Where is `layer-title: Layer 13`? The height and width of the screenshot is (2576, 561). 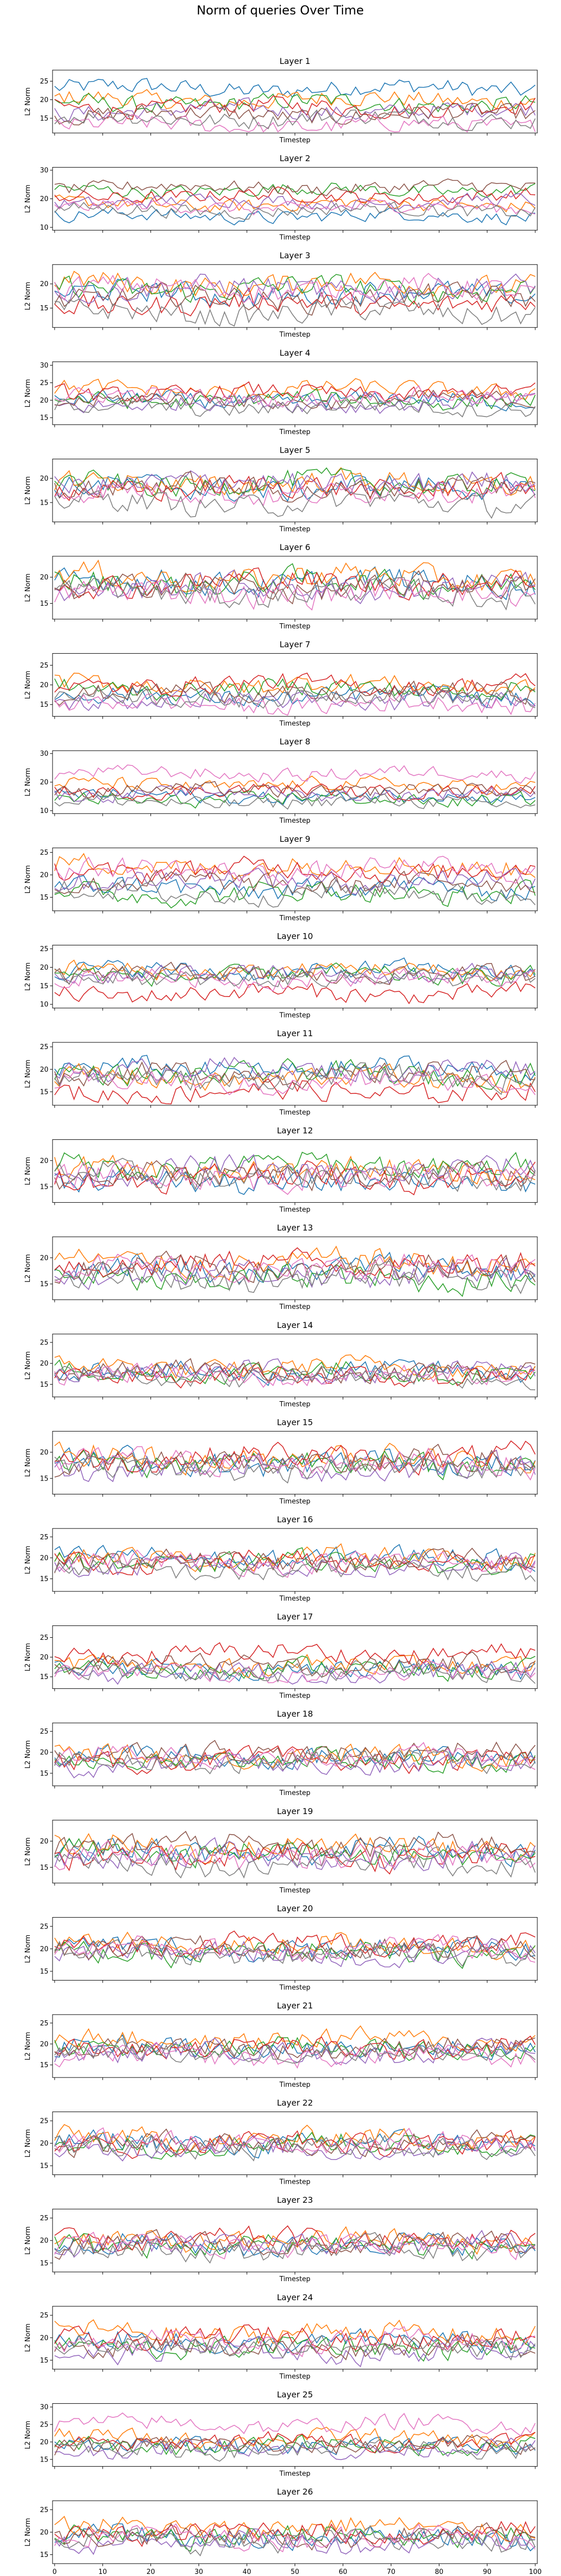
layer-title: Layer 13 is located at coordinates (295, 1228).